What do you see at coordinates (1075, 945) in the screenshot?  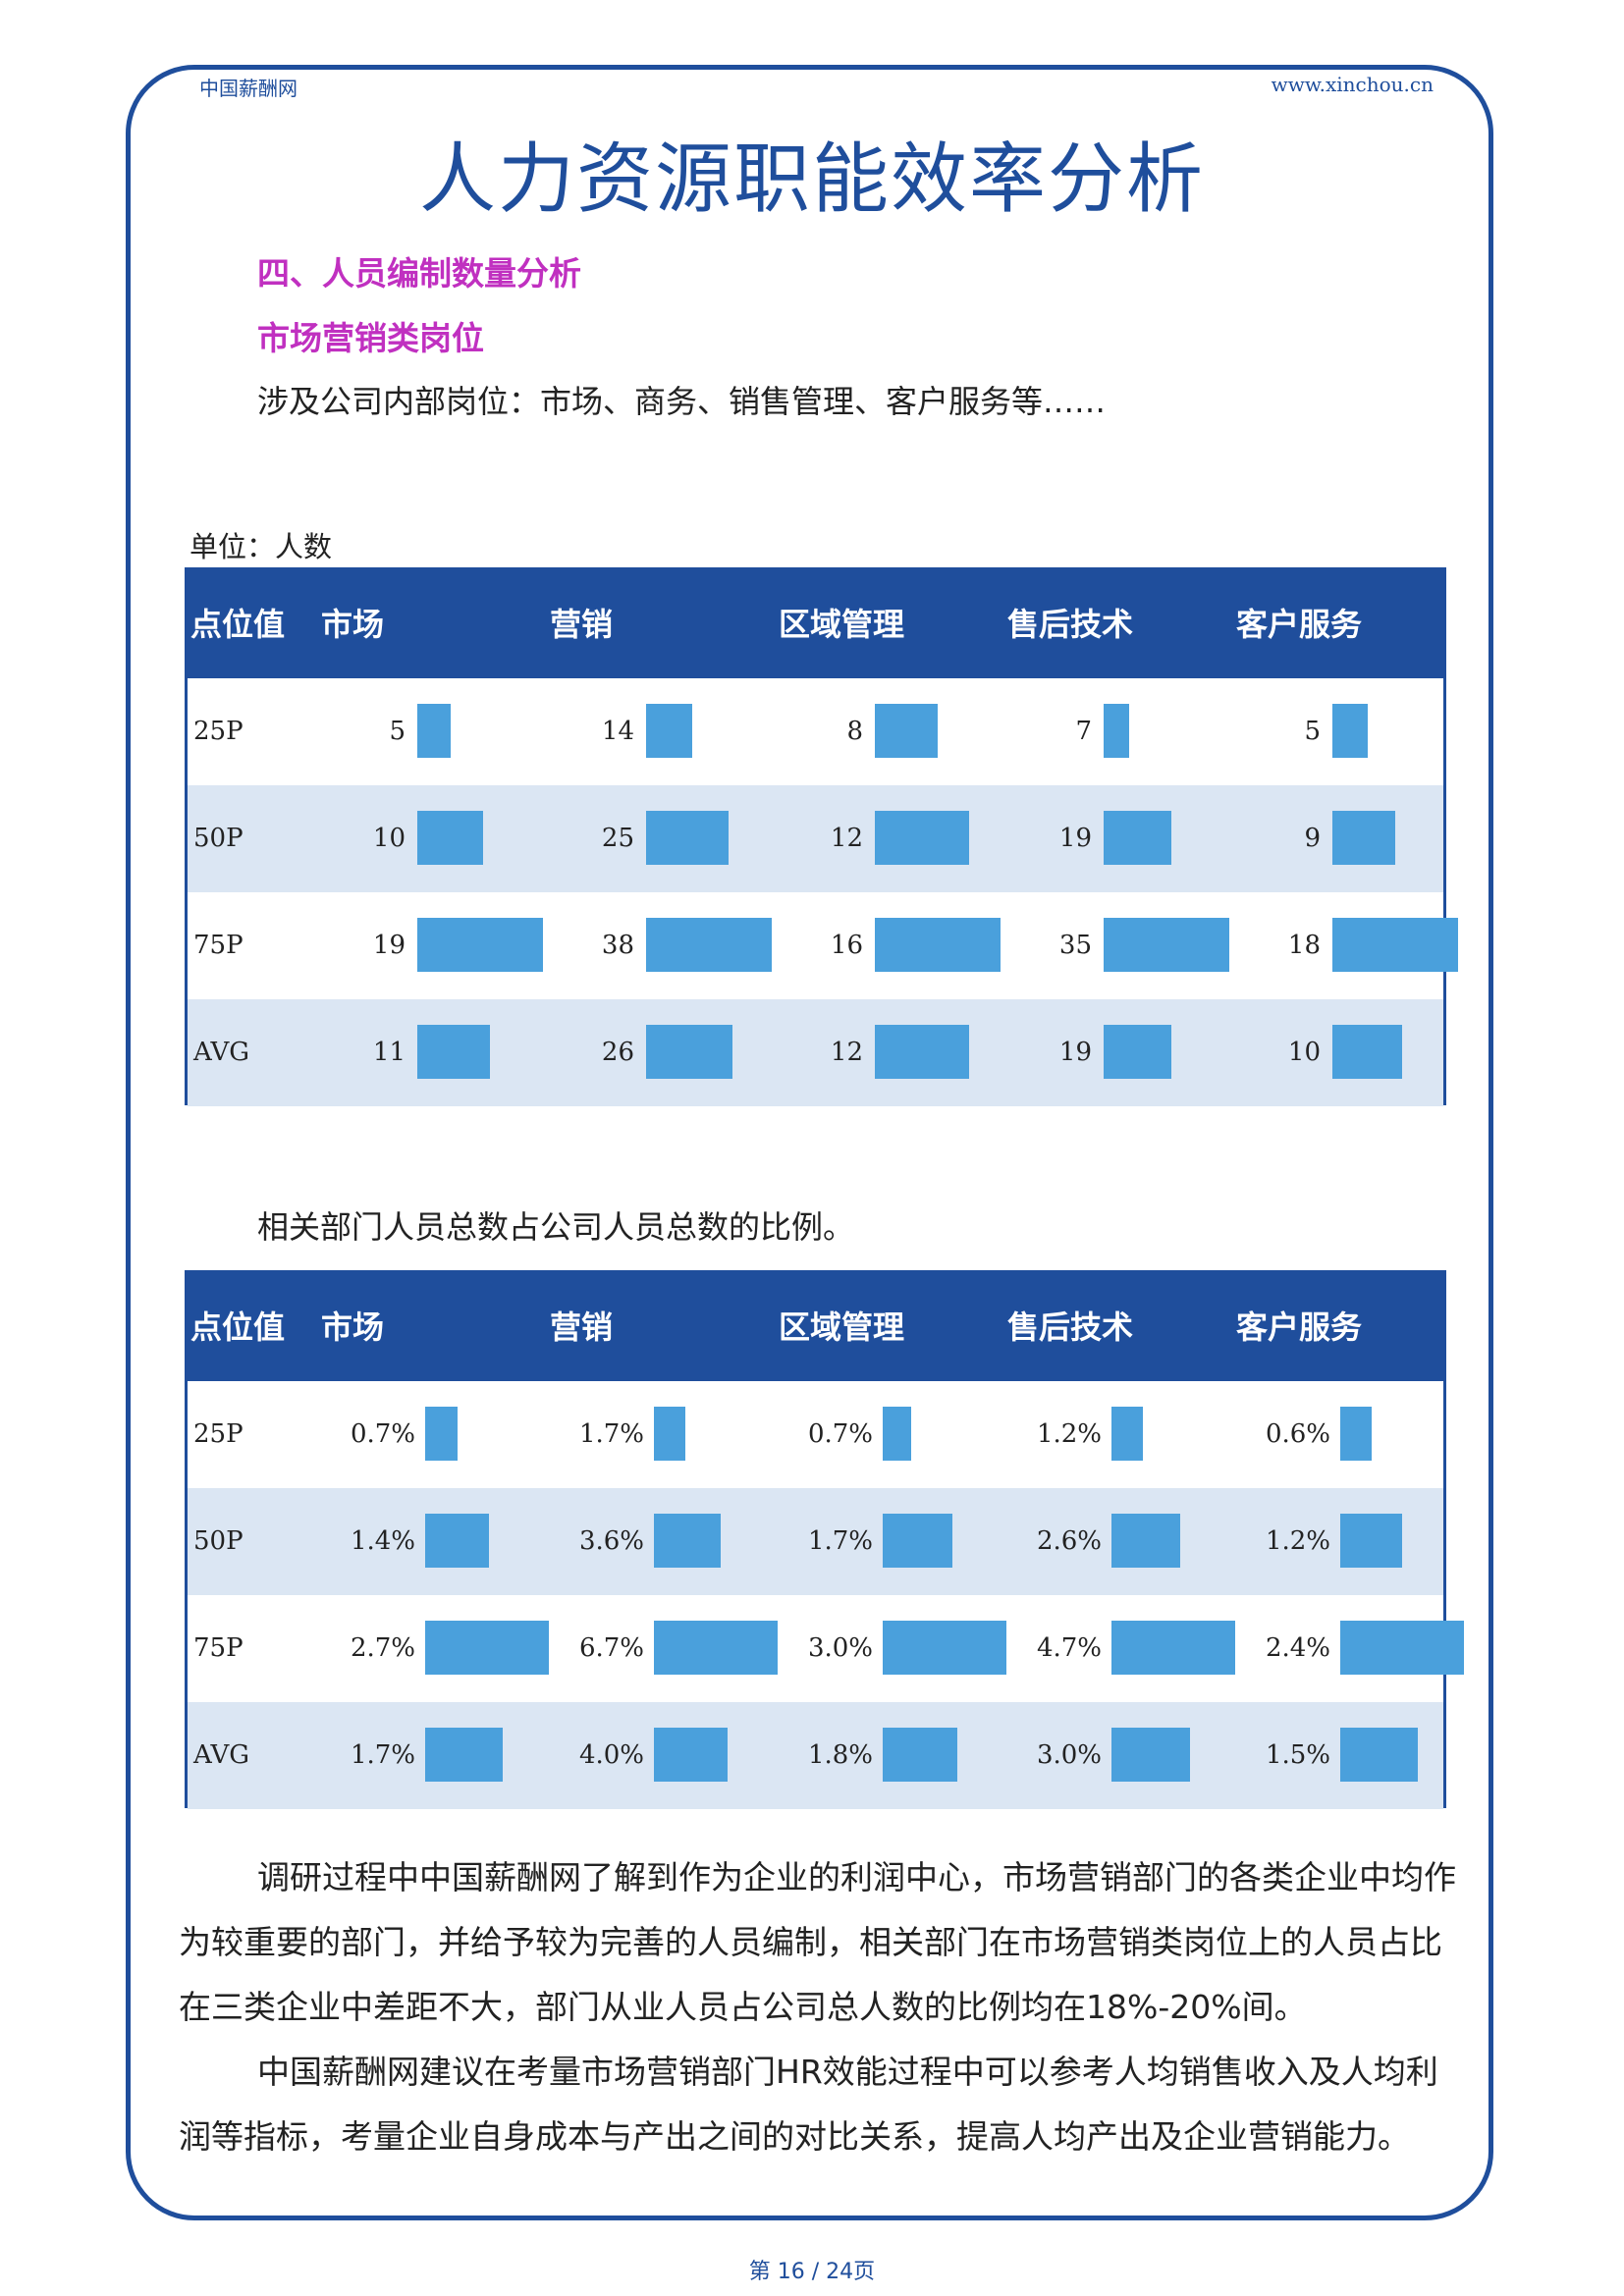 I see `cell-value: 35` at bounding box center [1075, 945].